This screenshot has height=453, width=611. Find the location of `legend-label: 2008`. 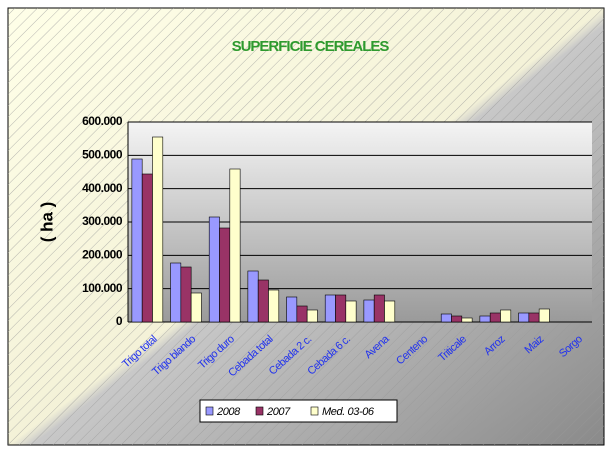

legend-label: 2008 is located at coordinates (228, 412).